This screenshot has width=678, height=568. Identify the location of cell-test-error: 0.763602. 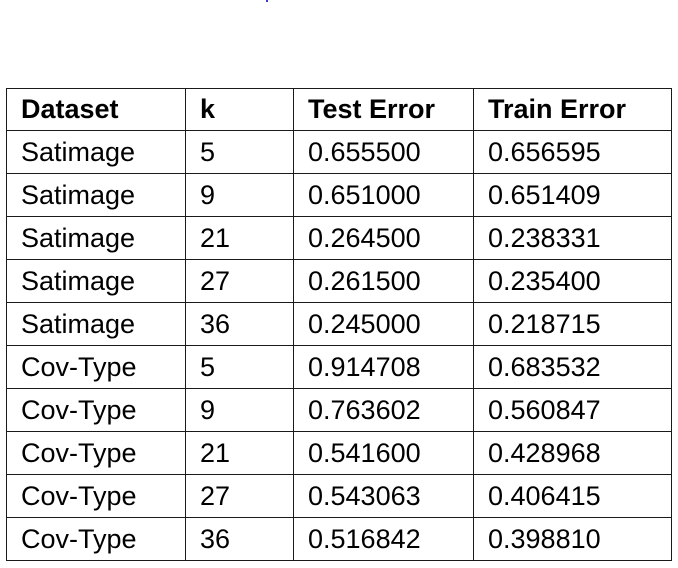
(383, 410).